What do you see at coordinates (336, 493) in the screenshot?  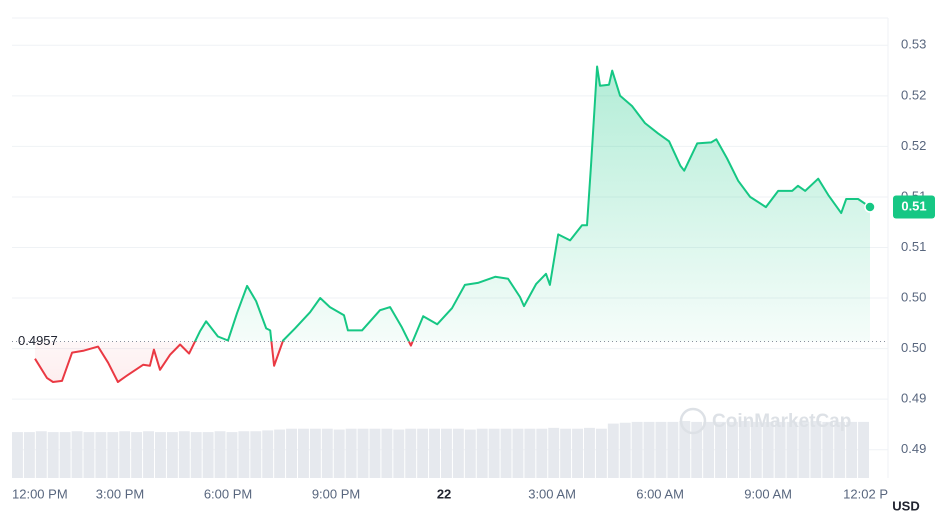 I see `x-tick-label: 9:00 PM` at bounding box center [336, 493].